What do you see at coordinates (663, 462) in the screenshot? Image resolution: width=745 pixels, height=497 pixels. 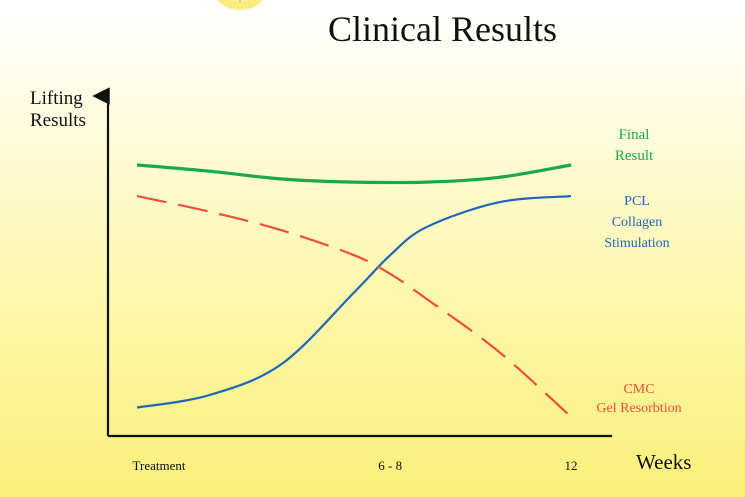 I see `x-axis-label: Weeks` at bounding box center [663, 462].